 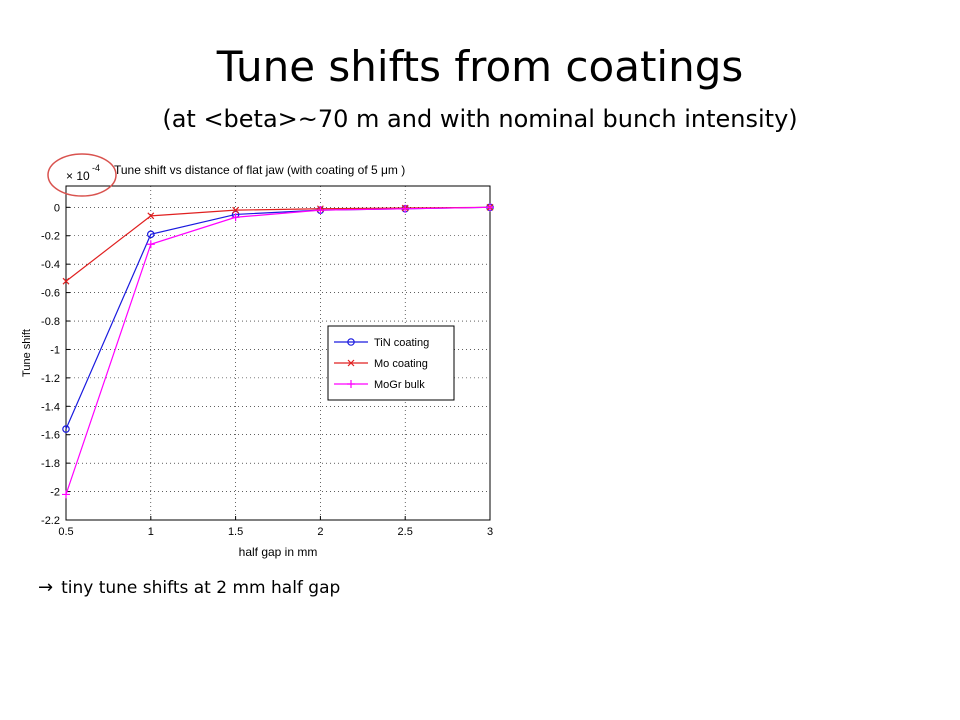 I want to click on multiplier-highlight-circle, so click(x=82, y=175).